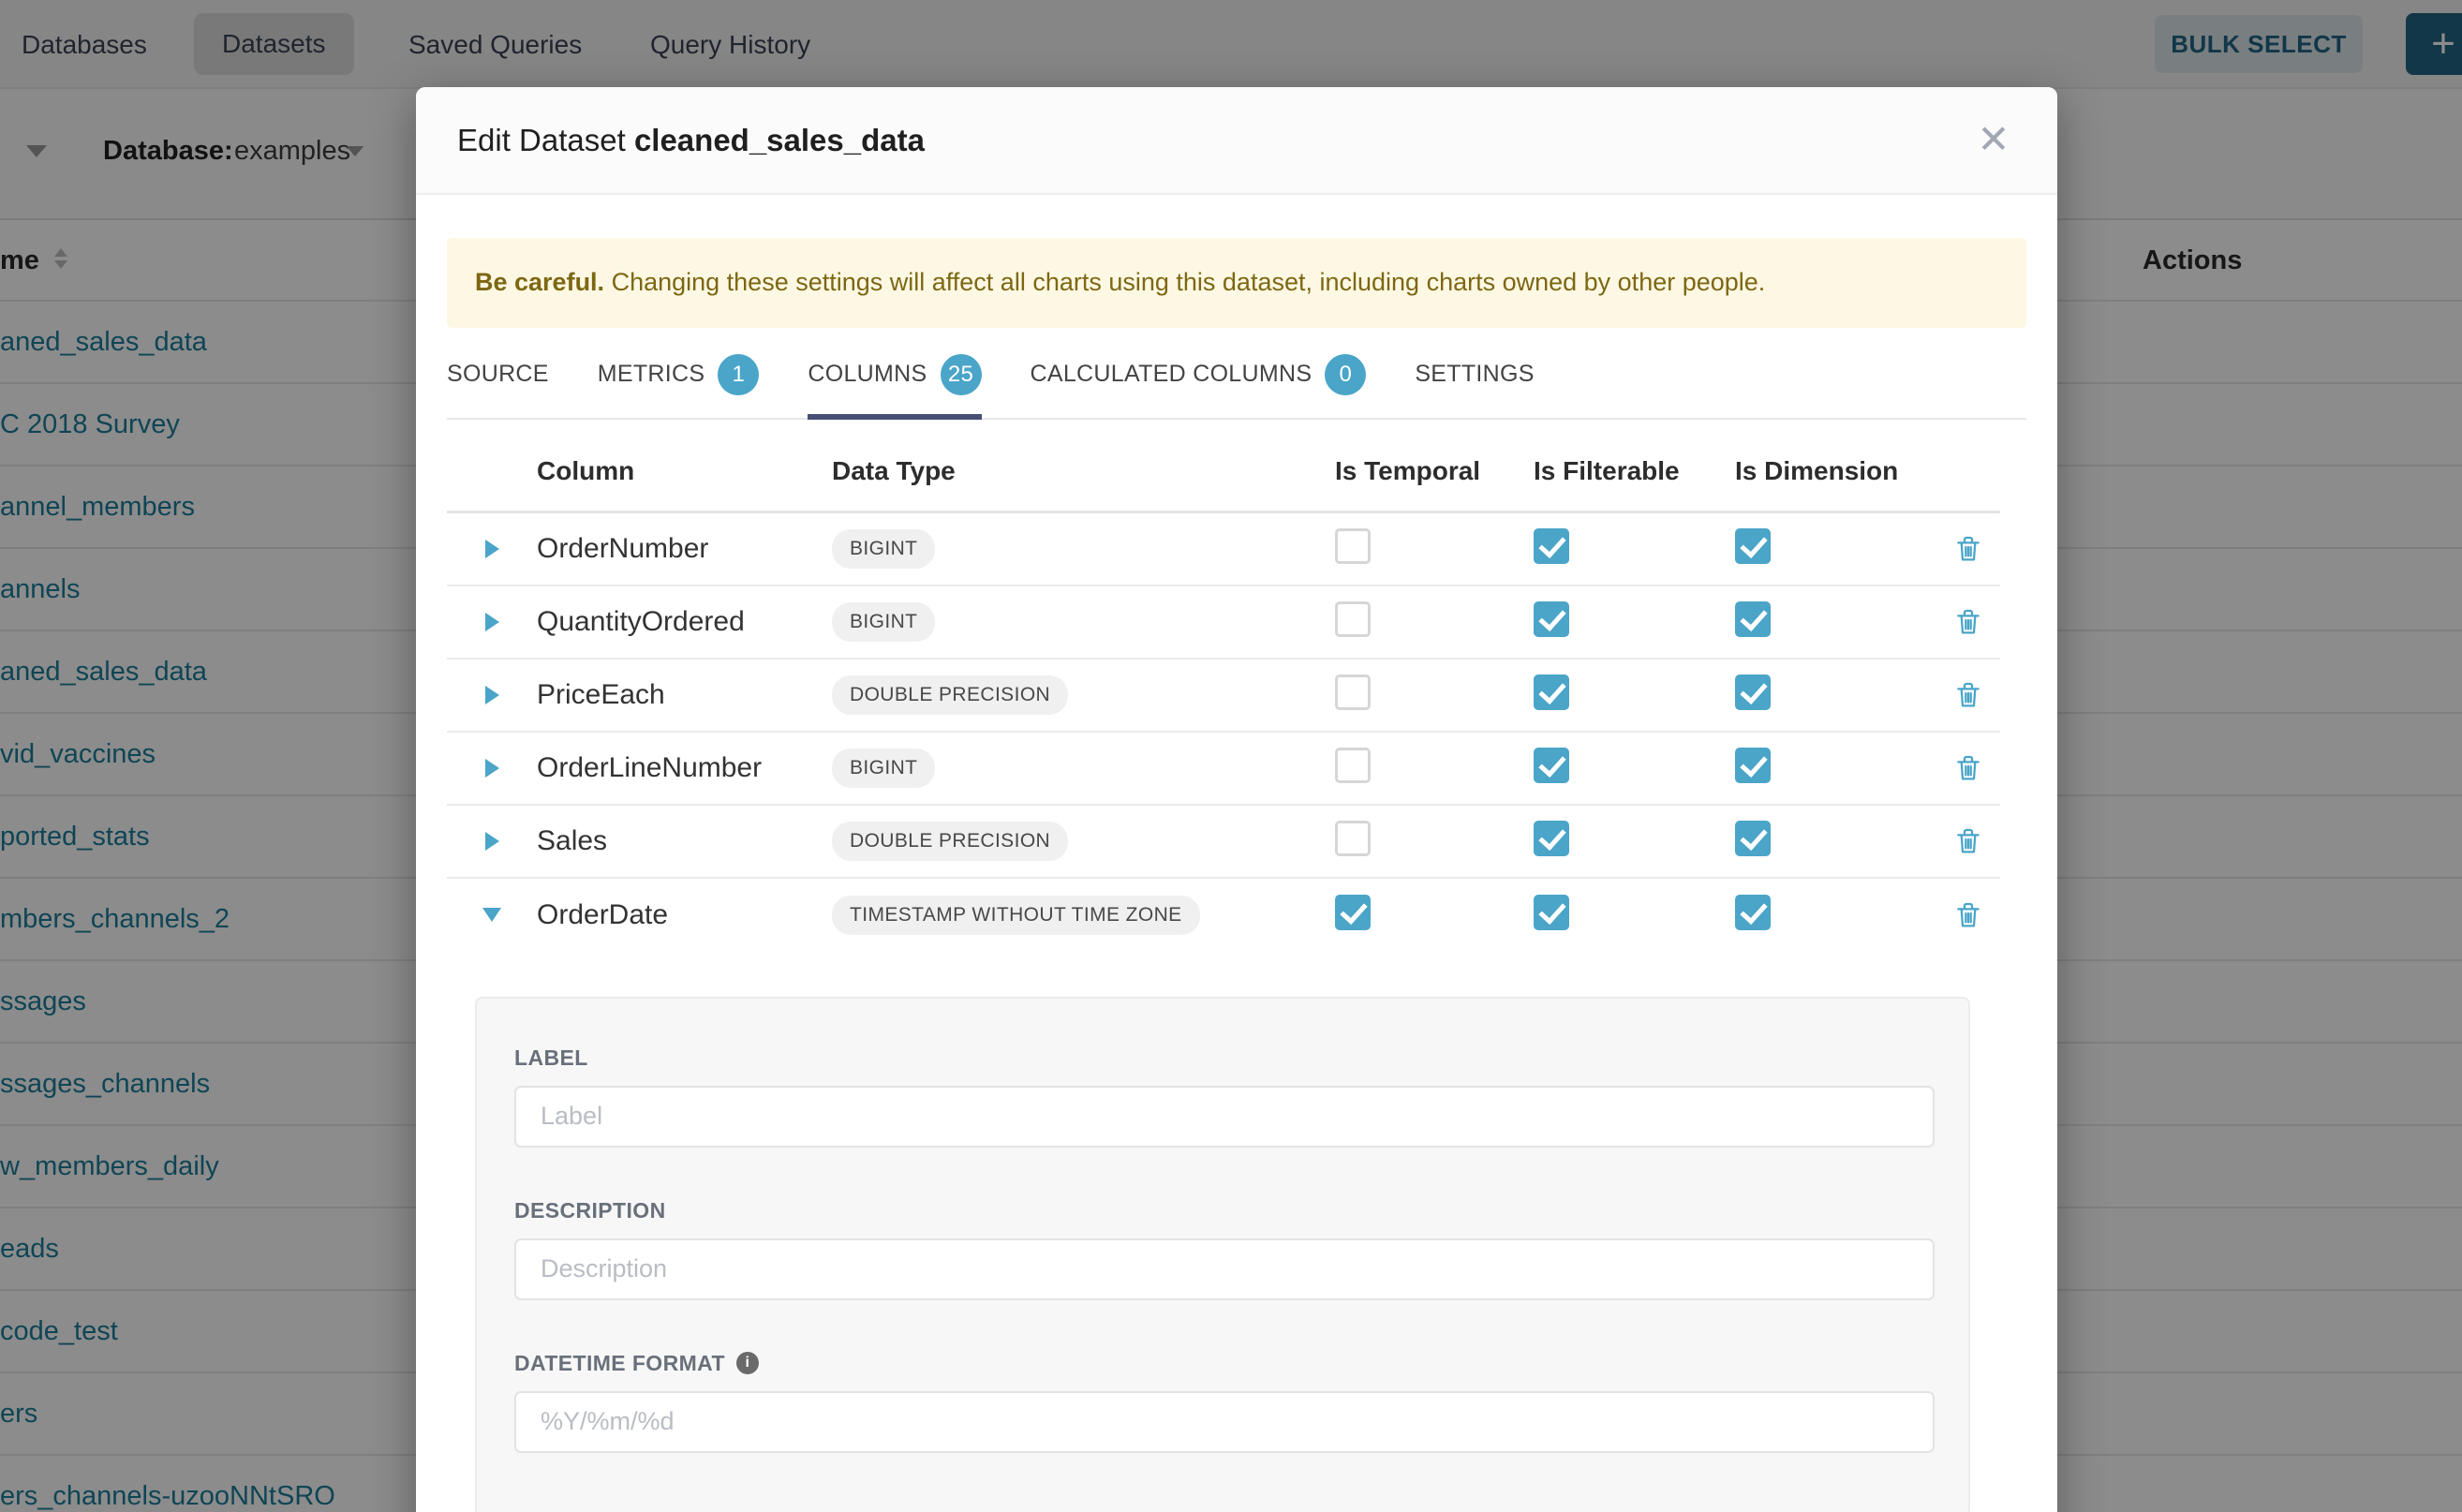 The width and height of the screenshot is (2462, 1512). What do you see at coordinates (573, 840) in the screenshot?
I see `column-name: Sales` at bounding box center [573, 840].